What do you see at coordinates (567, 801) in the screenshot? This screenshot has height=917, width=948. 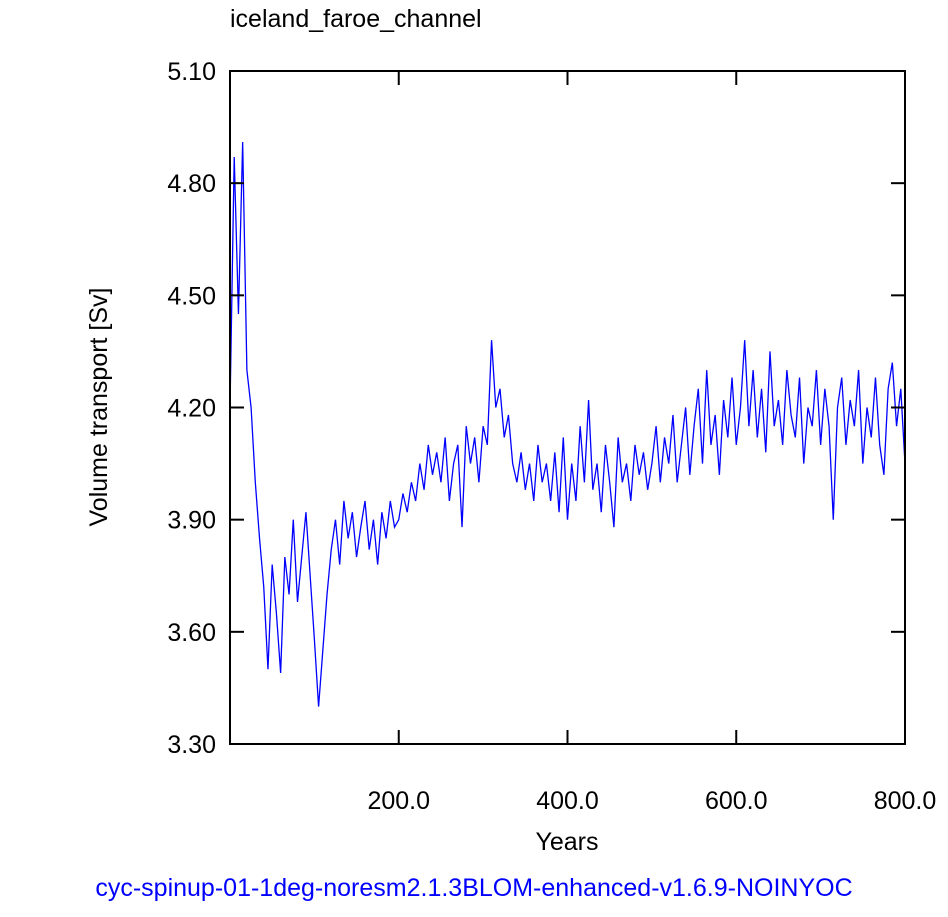 I see `x-tick-label: 400.0` at bounding box center [567, 801].